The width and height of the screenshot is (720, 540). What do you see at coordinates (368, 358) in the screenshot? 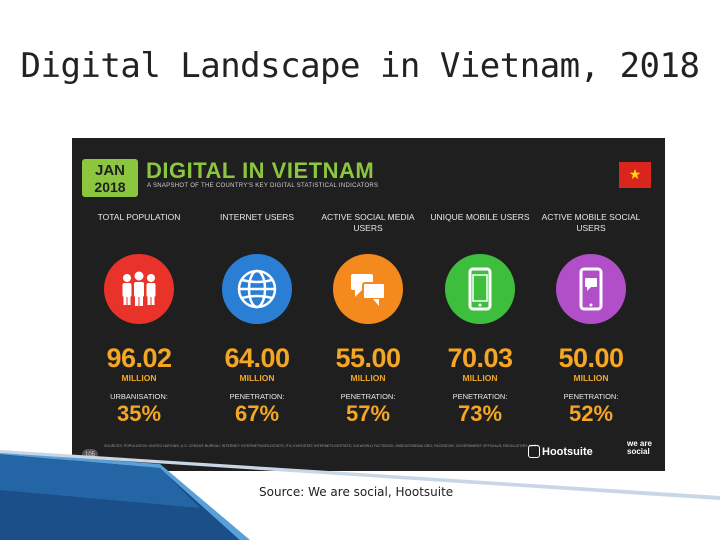
I see `stat-value: 55.00` at bounding box center [368, 358].